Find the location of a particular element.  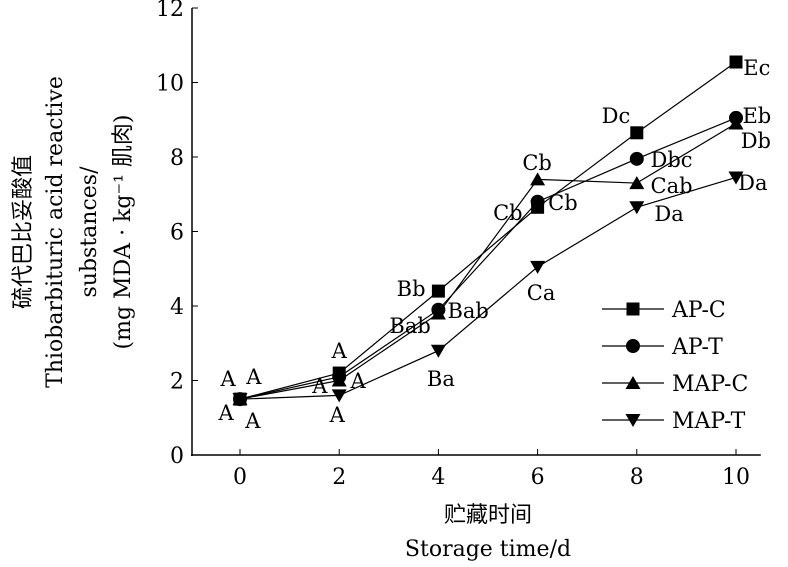

y-tick-label: 12 is located at coordinates (170, 11).